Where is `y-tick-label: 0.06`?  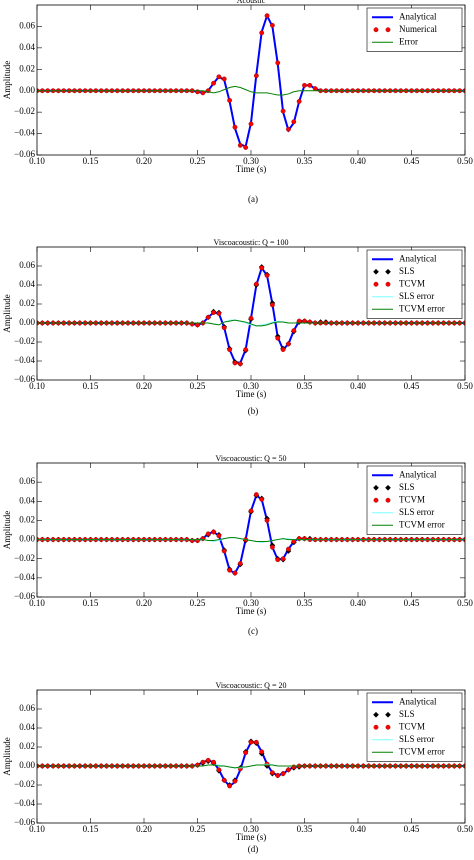 y-tick-label: 0.06 is located at coordinates (27, 25).